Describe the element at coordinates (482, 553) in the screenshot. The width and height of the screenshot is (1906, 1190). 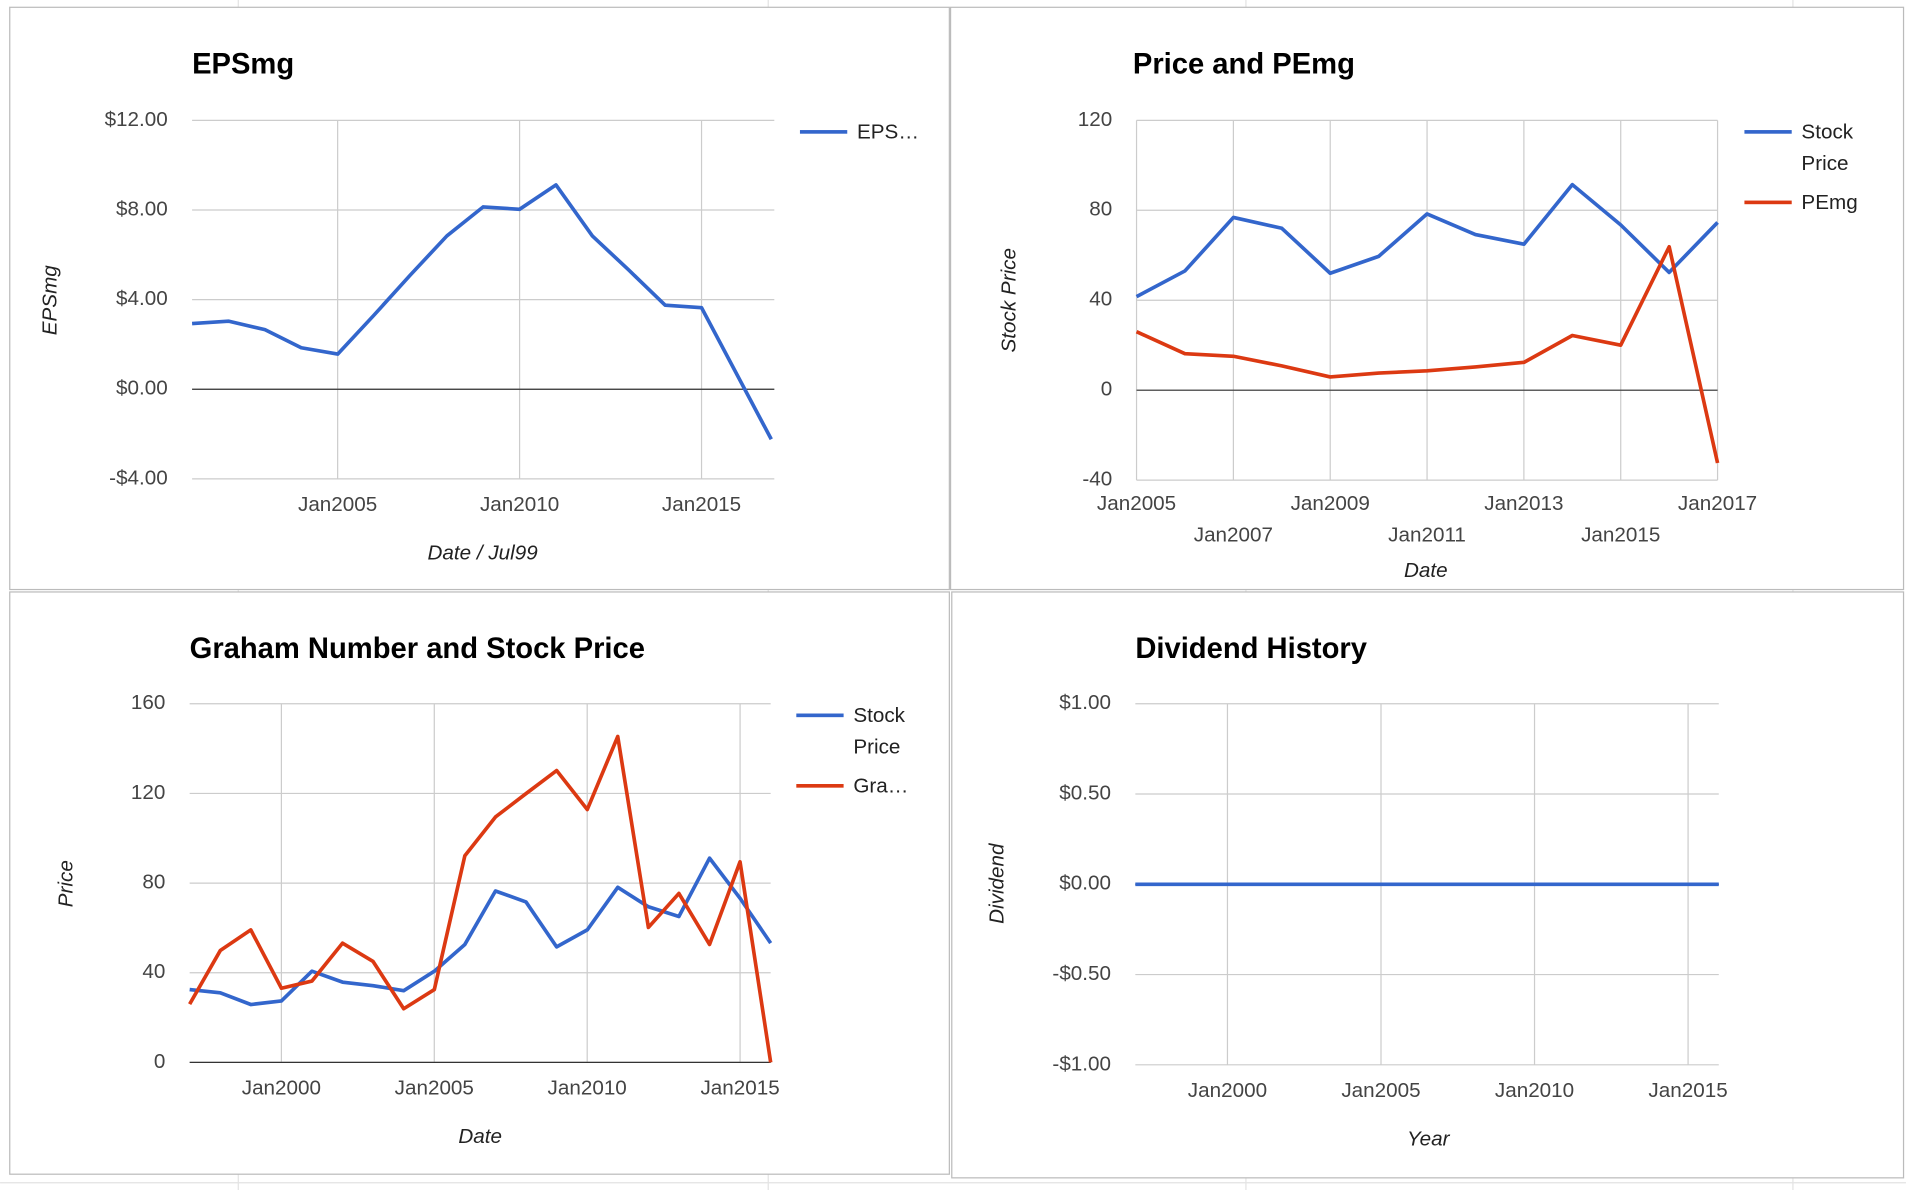
I see `x-axis-title: Date / Jul99` at that location.